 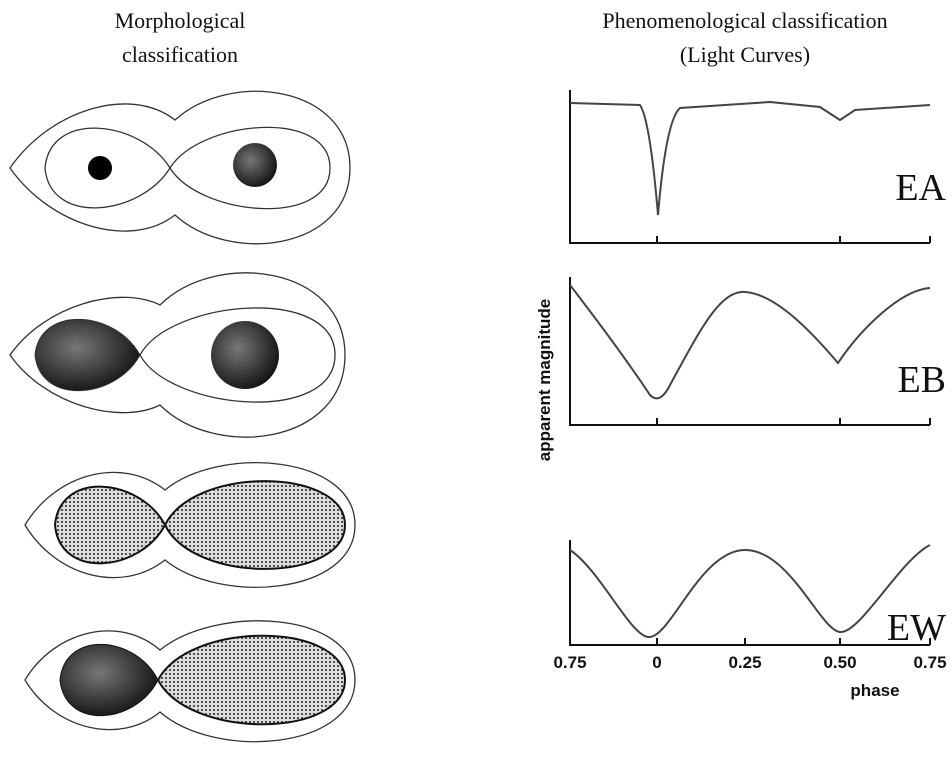 What do you see at coordinates (921, 380) in the screenshot?
I see `panel-label: EB` at bounding box center [921, 380].